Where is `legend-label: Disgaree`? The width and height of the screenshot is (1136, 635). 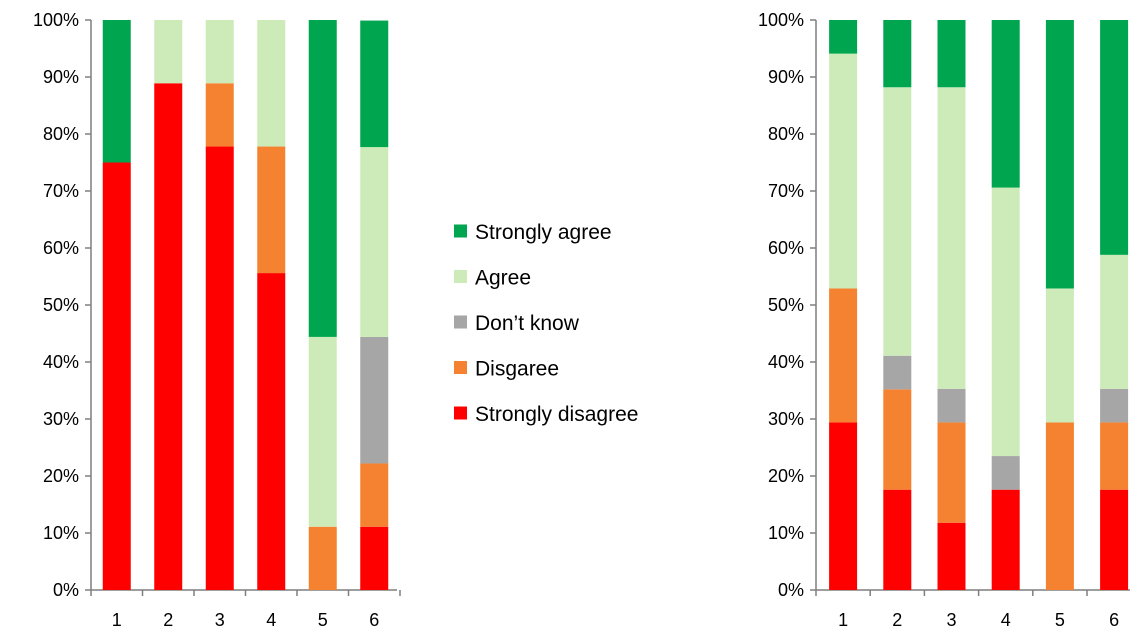 legend-label: Disgaree is located at coordinates (517, 369).